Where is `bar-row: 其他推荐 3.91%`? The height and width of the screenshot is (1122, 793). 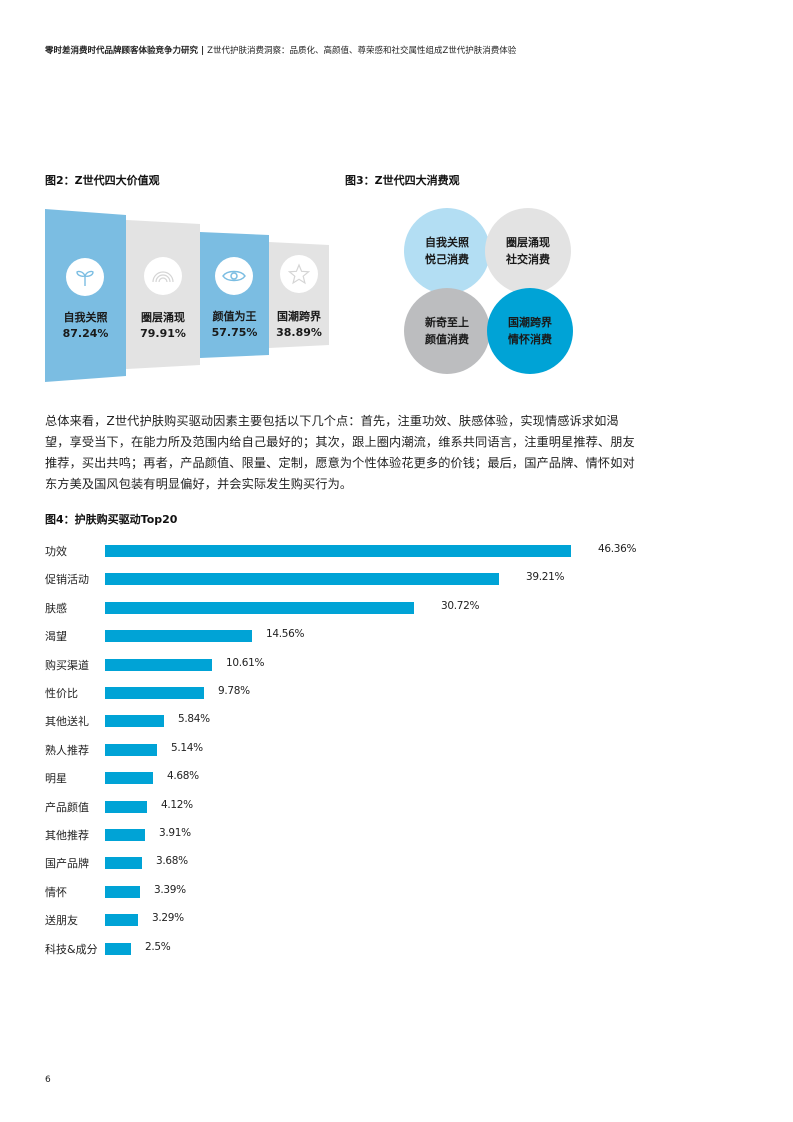 bar-row: 其他推荐 3.91% is located at coordinates (395, 834).